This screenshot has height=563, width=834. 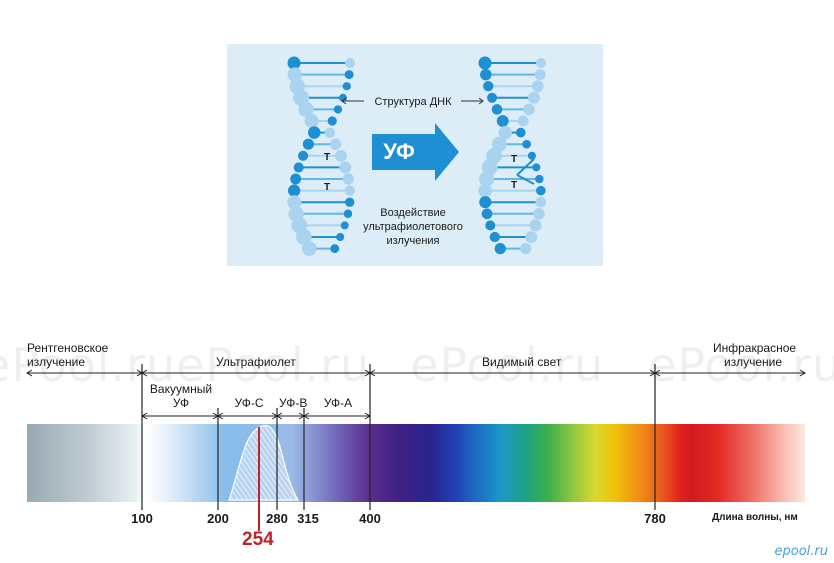 I want to click on thymine-label-right-2: Т, so click(x=514, y=185).